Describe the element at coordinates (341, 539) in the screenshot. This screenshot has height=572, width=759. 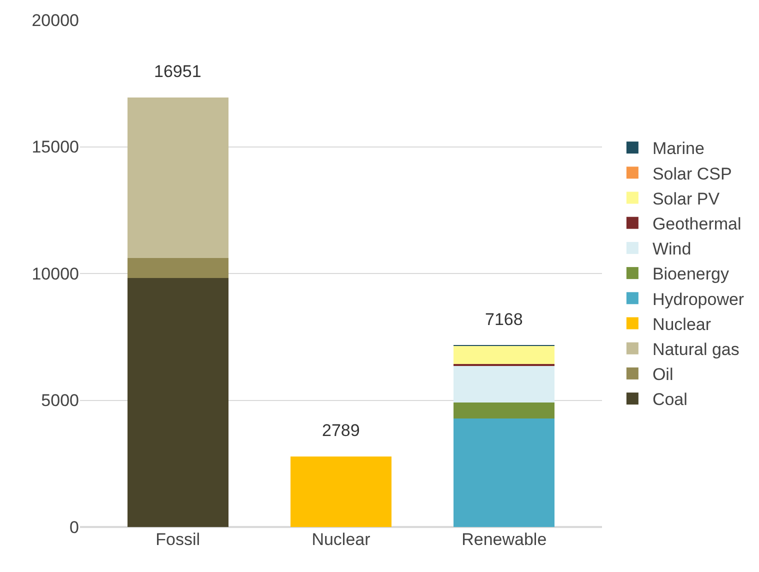
I see `x-tick-label: Nuclear` at that location.